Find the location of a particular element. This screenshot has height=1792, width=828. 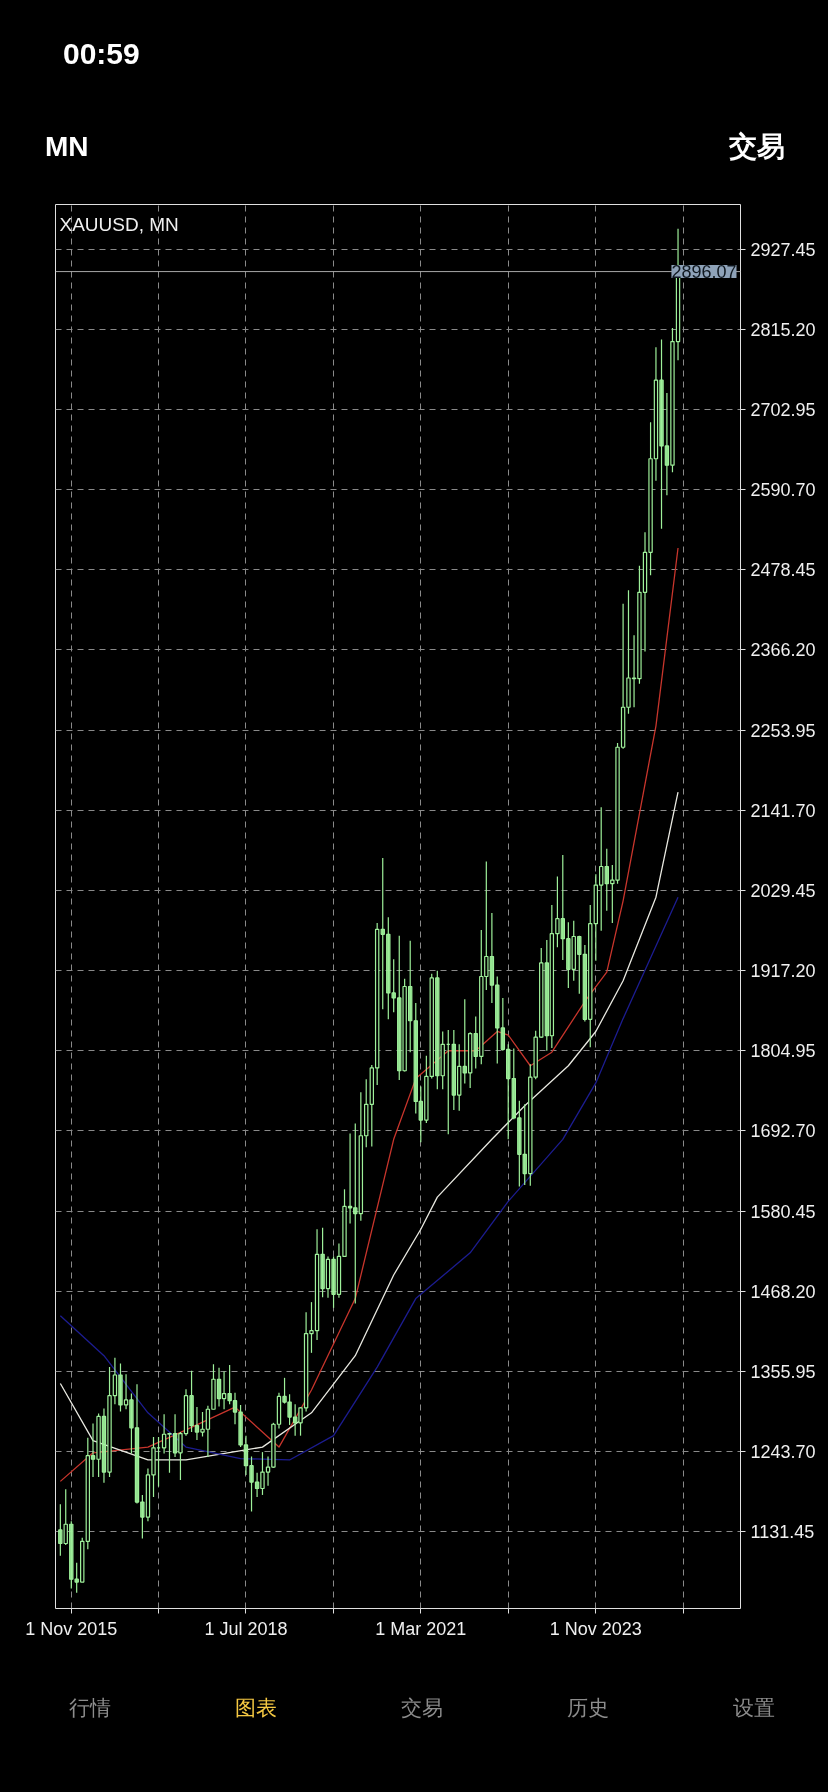

y-tick-label: 2029.45 is located at coordinates (783, 890).